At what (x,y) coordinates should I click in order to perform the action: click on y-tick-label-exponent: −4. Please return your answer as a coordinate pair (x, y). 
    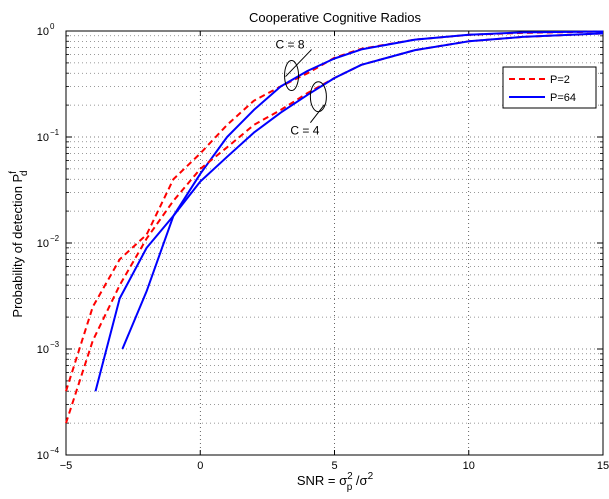
    Looking at the image, I should click on (55, 450).